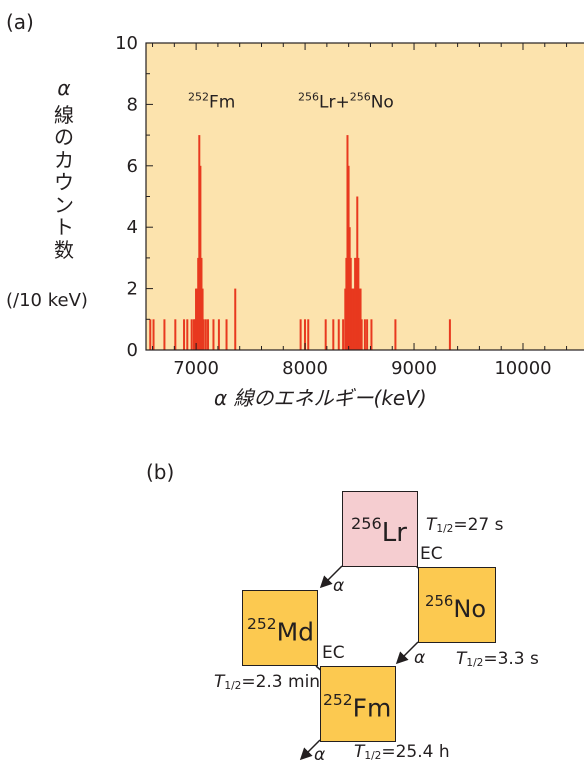  I want to click on x-tick-label-9000: 9000, so click(414, 368).